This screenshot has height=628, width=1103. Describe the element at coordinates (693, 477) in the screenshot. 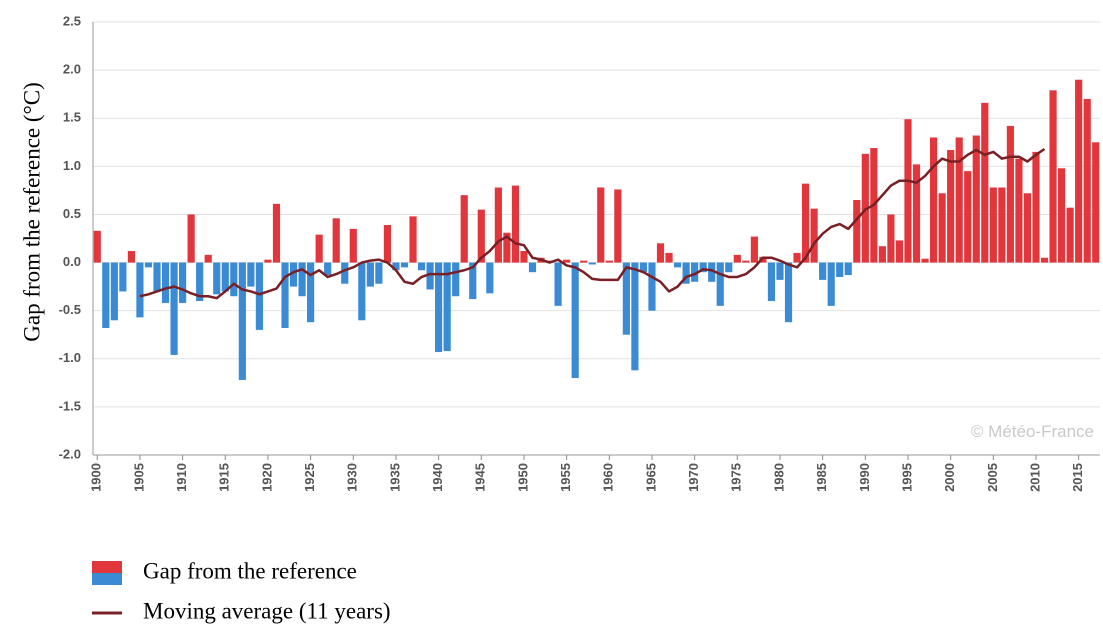

I see `x-tick-label: 1970` at that location.